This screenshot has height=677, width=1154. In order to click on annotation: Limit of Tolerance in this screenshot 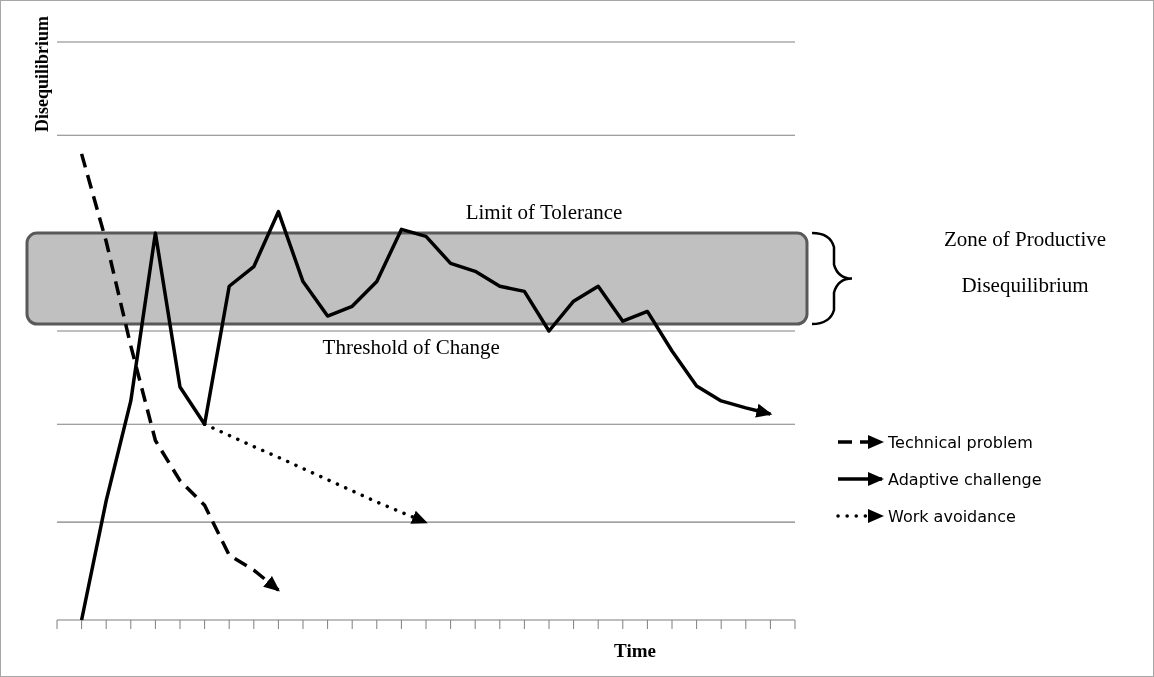, I will do `click(544, 212)`.